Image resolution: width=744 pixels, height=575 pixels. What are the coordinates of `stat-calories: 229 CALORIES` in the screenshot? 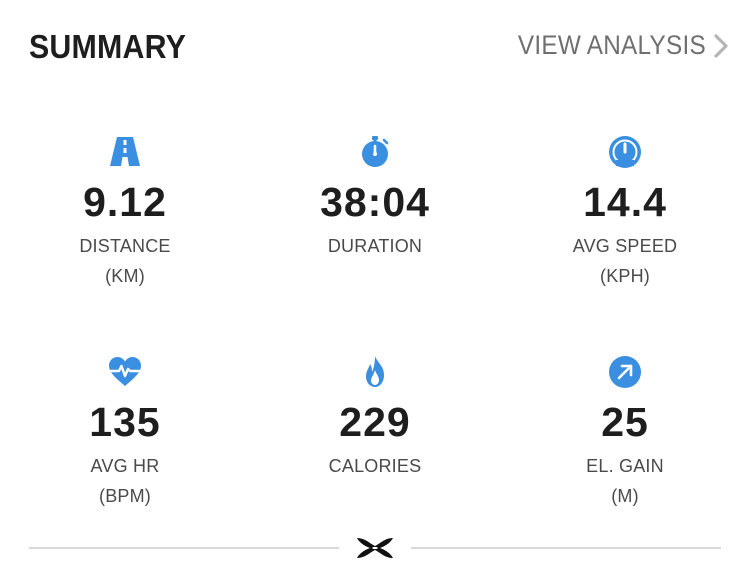 It's located at (375, 420).